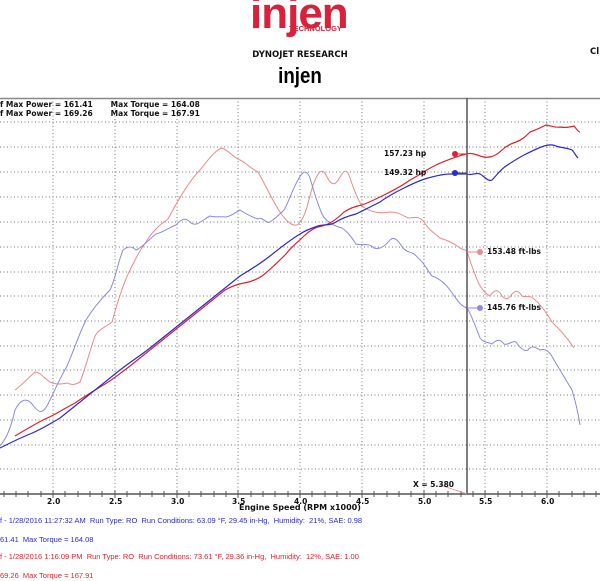 The width and height of the screenshot is (600, 581). What do you see at coordinates (405, 153) in the screenshot?
I see `hp-annotation-run2: 157.23 hp` at bounding box center [405, 153].